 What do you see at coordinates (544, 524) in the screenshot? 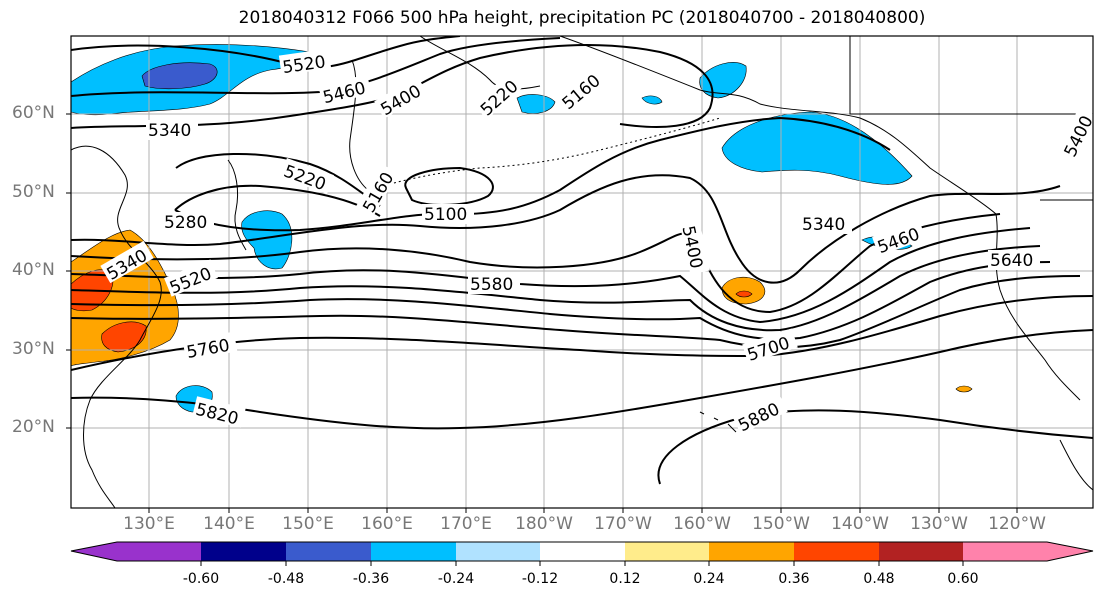
I see `lon-label: 180°W` at bounding box center [544, 524].